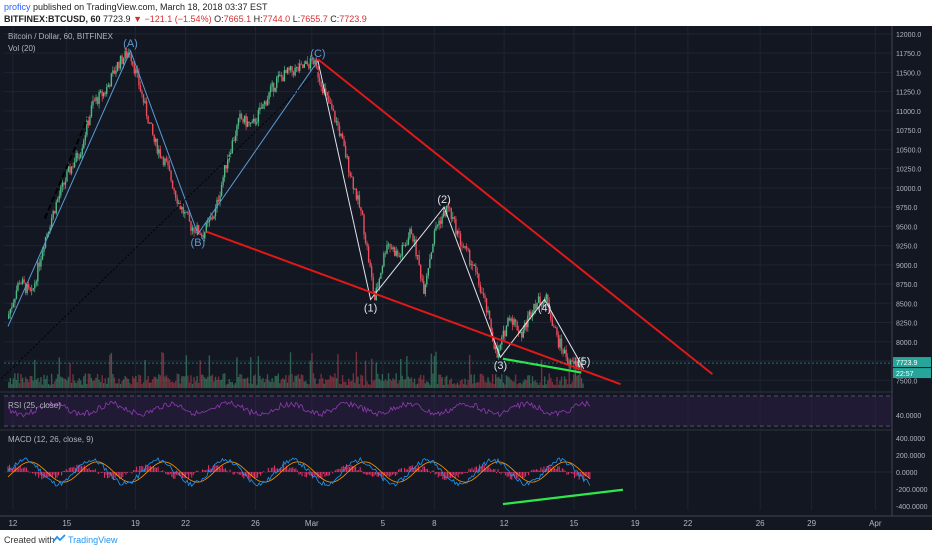 This screenshot has height=550, width=932. Describe the element at coordinates (908, 112) in the screenshot. I see `price-tick-label: 11000.0` at that location.